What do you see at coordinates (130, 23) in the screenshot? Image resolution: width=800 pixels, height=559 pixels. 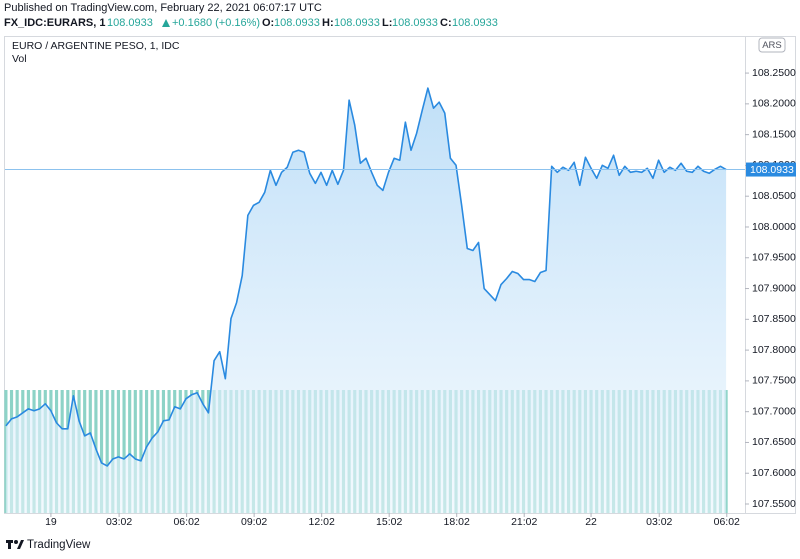 I see `price: 108.0933` at bounding box center [130, 23].